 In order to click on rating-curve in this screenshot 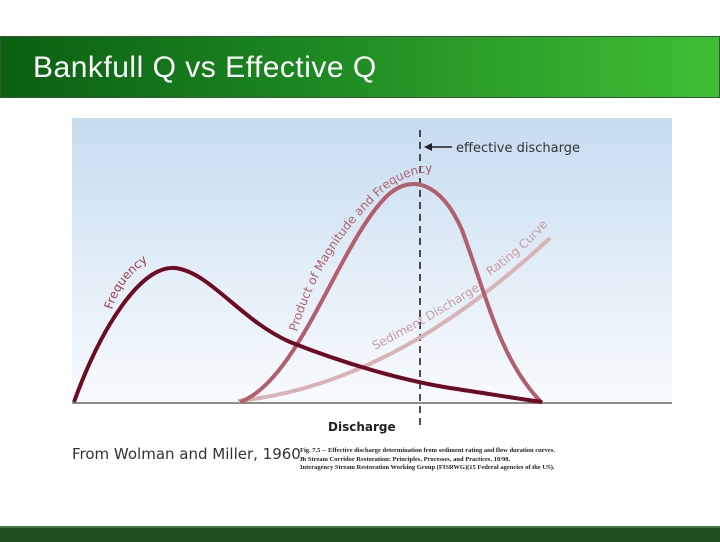, I will do `click(394, 319)`.